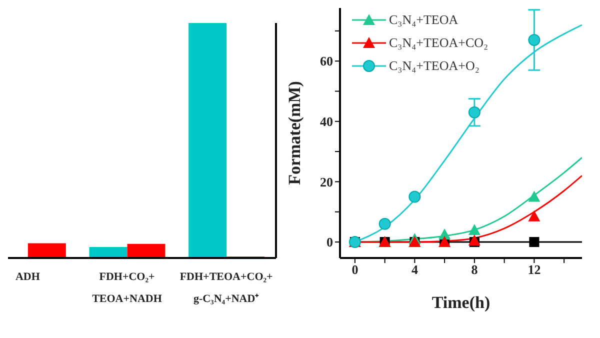  I want to click on x-tick-label: 0, so click(355, 270).